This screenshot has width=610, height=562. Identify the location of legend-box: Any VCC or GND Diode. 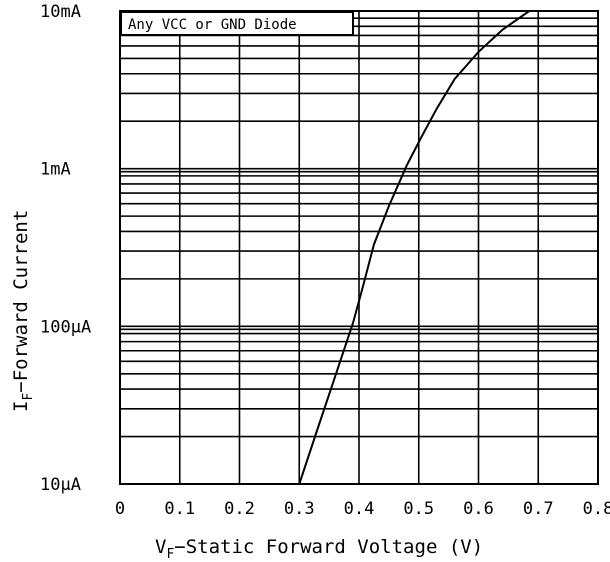
(237, 23).